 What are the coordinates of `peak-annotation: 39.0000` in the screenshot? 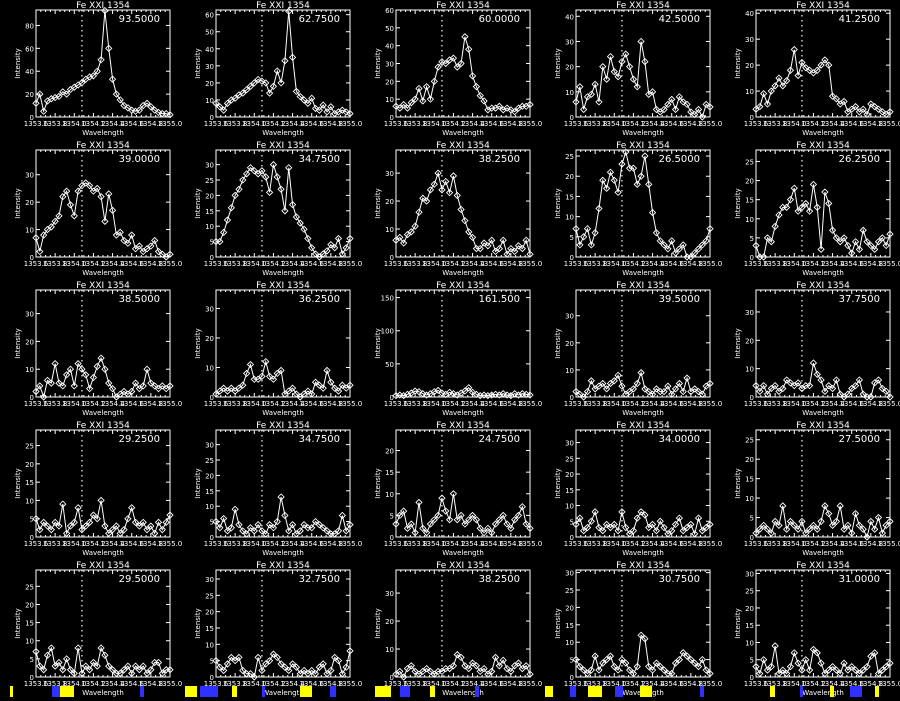 It's located at (139, 159).